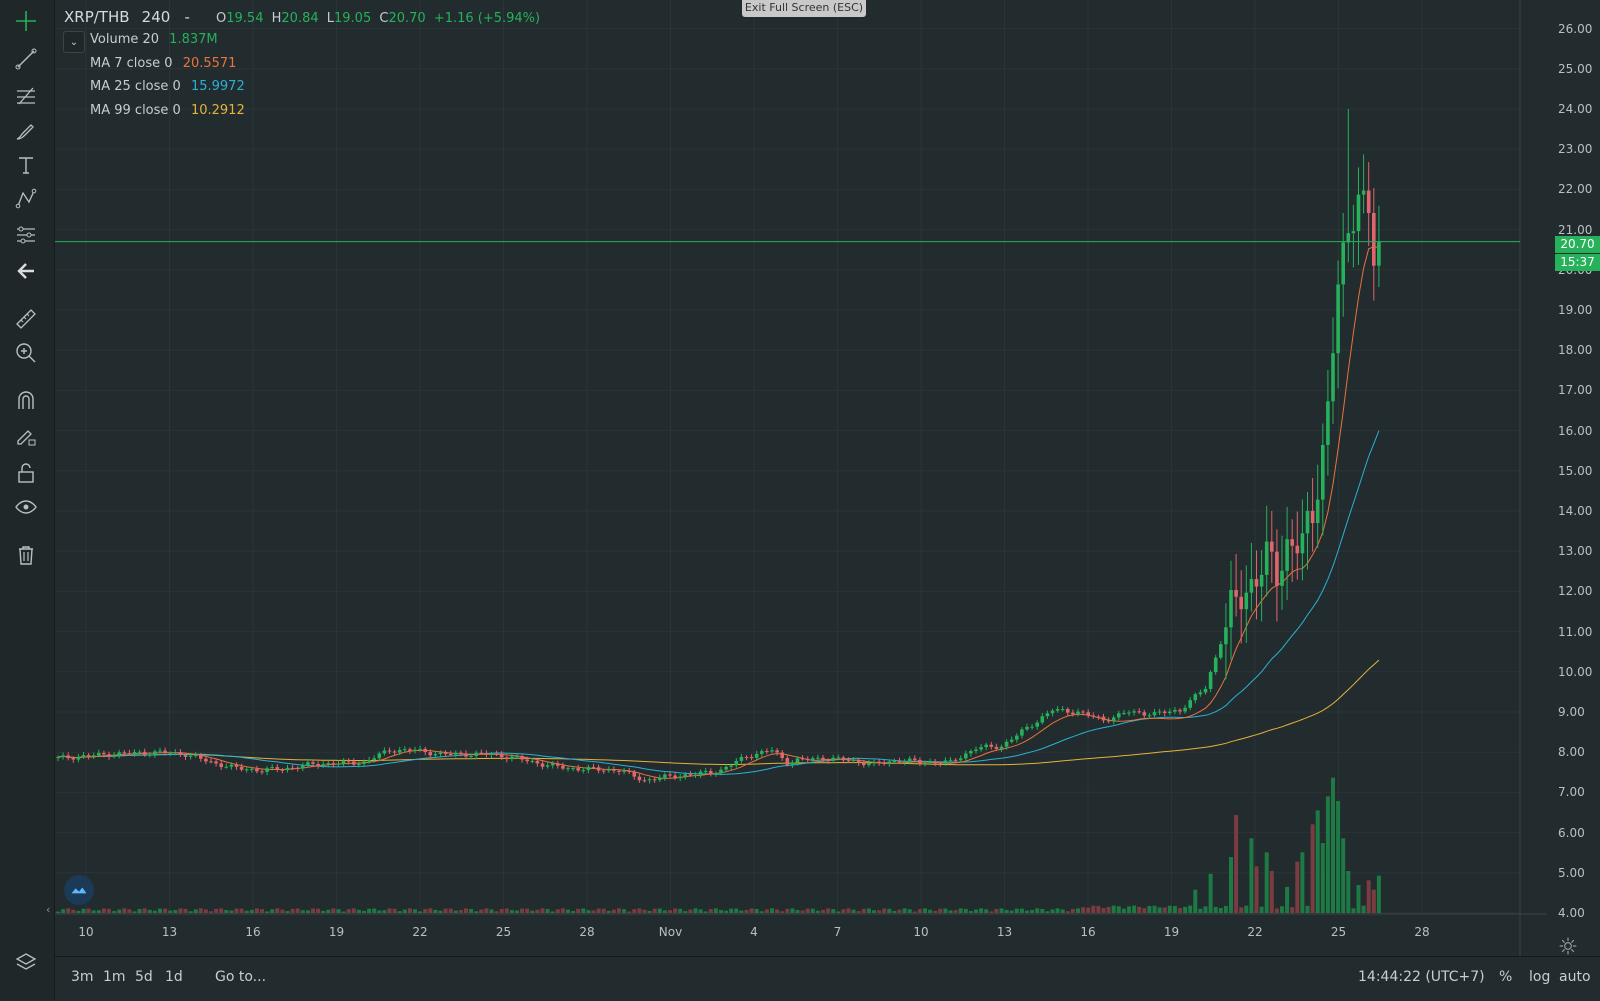 This screenshot has height=1001, width=1600. Describe the element at coordinates (26, 507) in the screenshot. I see `eye-icon` at that location.